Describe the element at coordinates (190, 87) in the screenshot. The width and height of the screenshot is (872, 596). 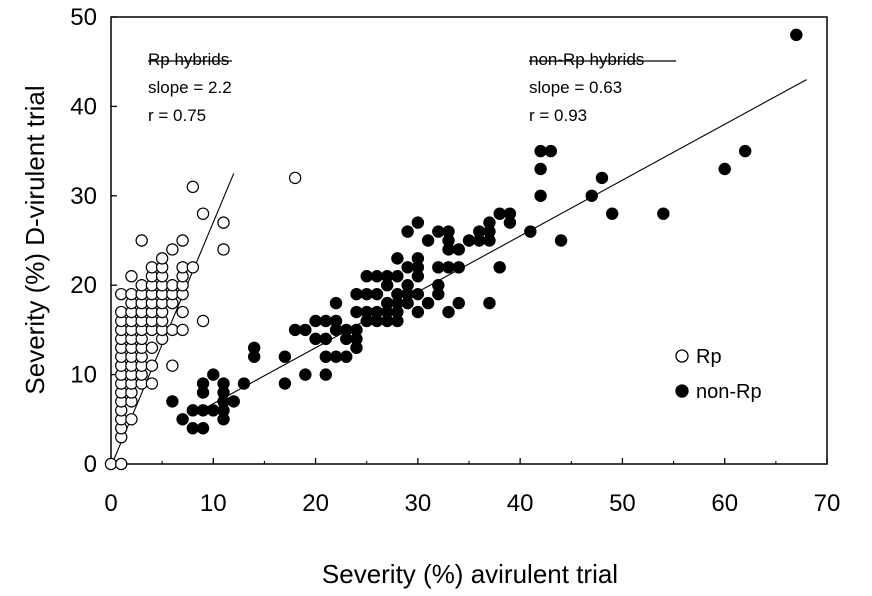
I see `rp-annotation-slope: slope = 2.2` at that location.